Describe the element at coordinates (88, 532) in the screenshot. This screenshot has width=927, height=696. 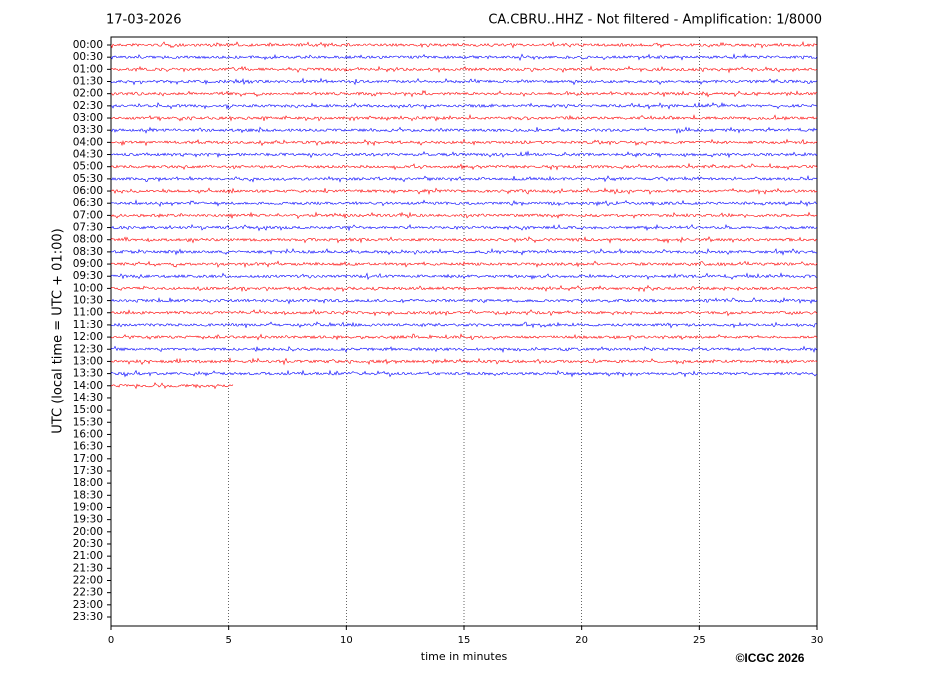
I see `y-tick-label: 20:00` at that location.